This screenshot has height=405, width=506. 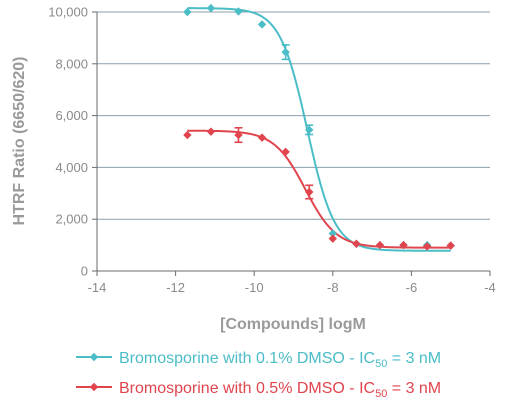 What do you see at coordinates (68, 12) in the screenshot?
I see `y-tick-label: 10,000` at bounding box center [68, 12].